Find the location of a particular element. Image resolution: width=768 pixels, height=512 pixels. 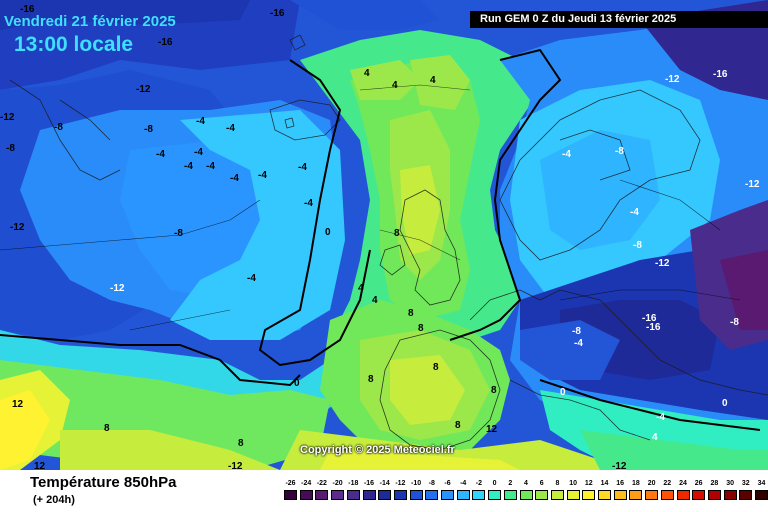

forecast-date: Vendredi 21 février 2025 is located at coordinates (90, 21).